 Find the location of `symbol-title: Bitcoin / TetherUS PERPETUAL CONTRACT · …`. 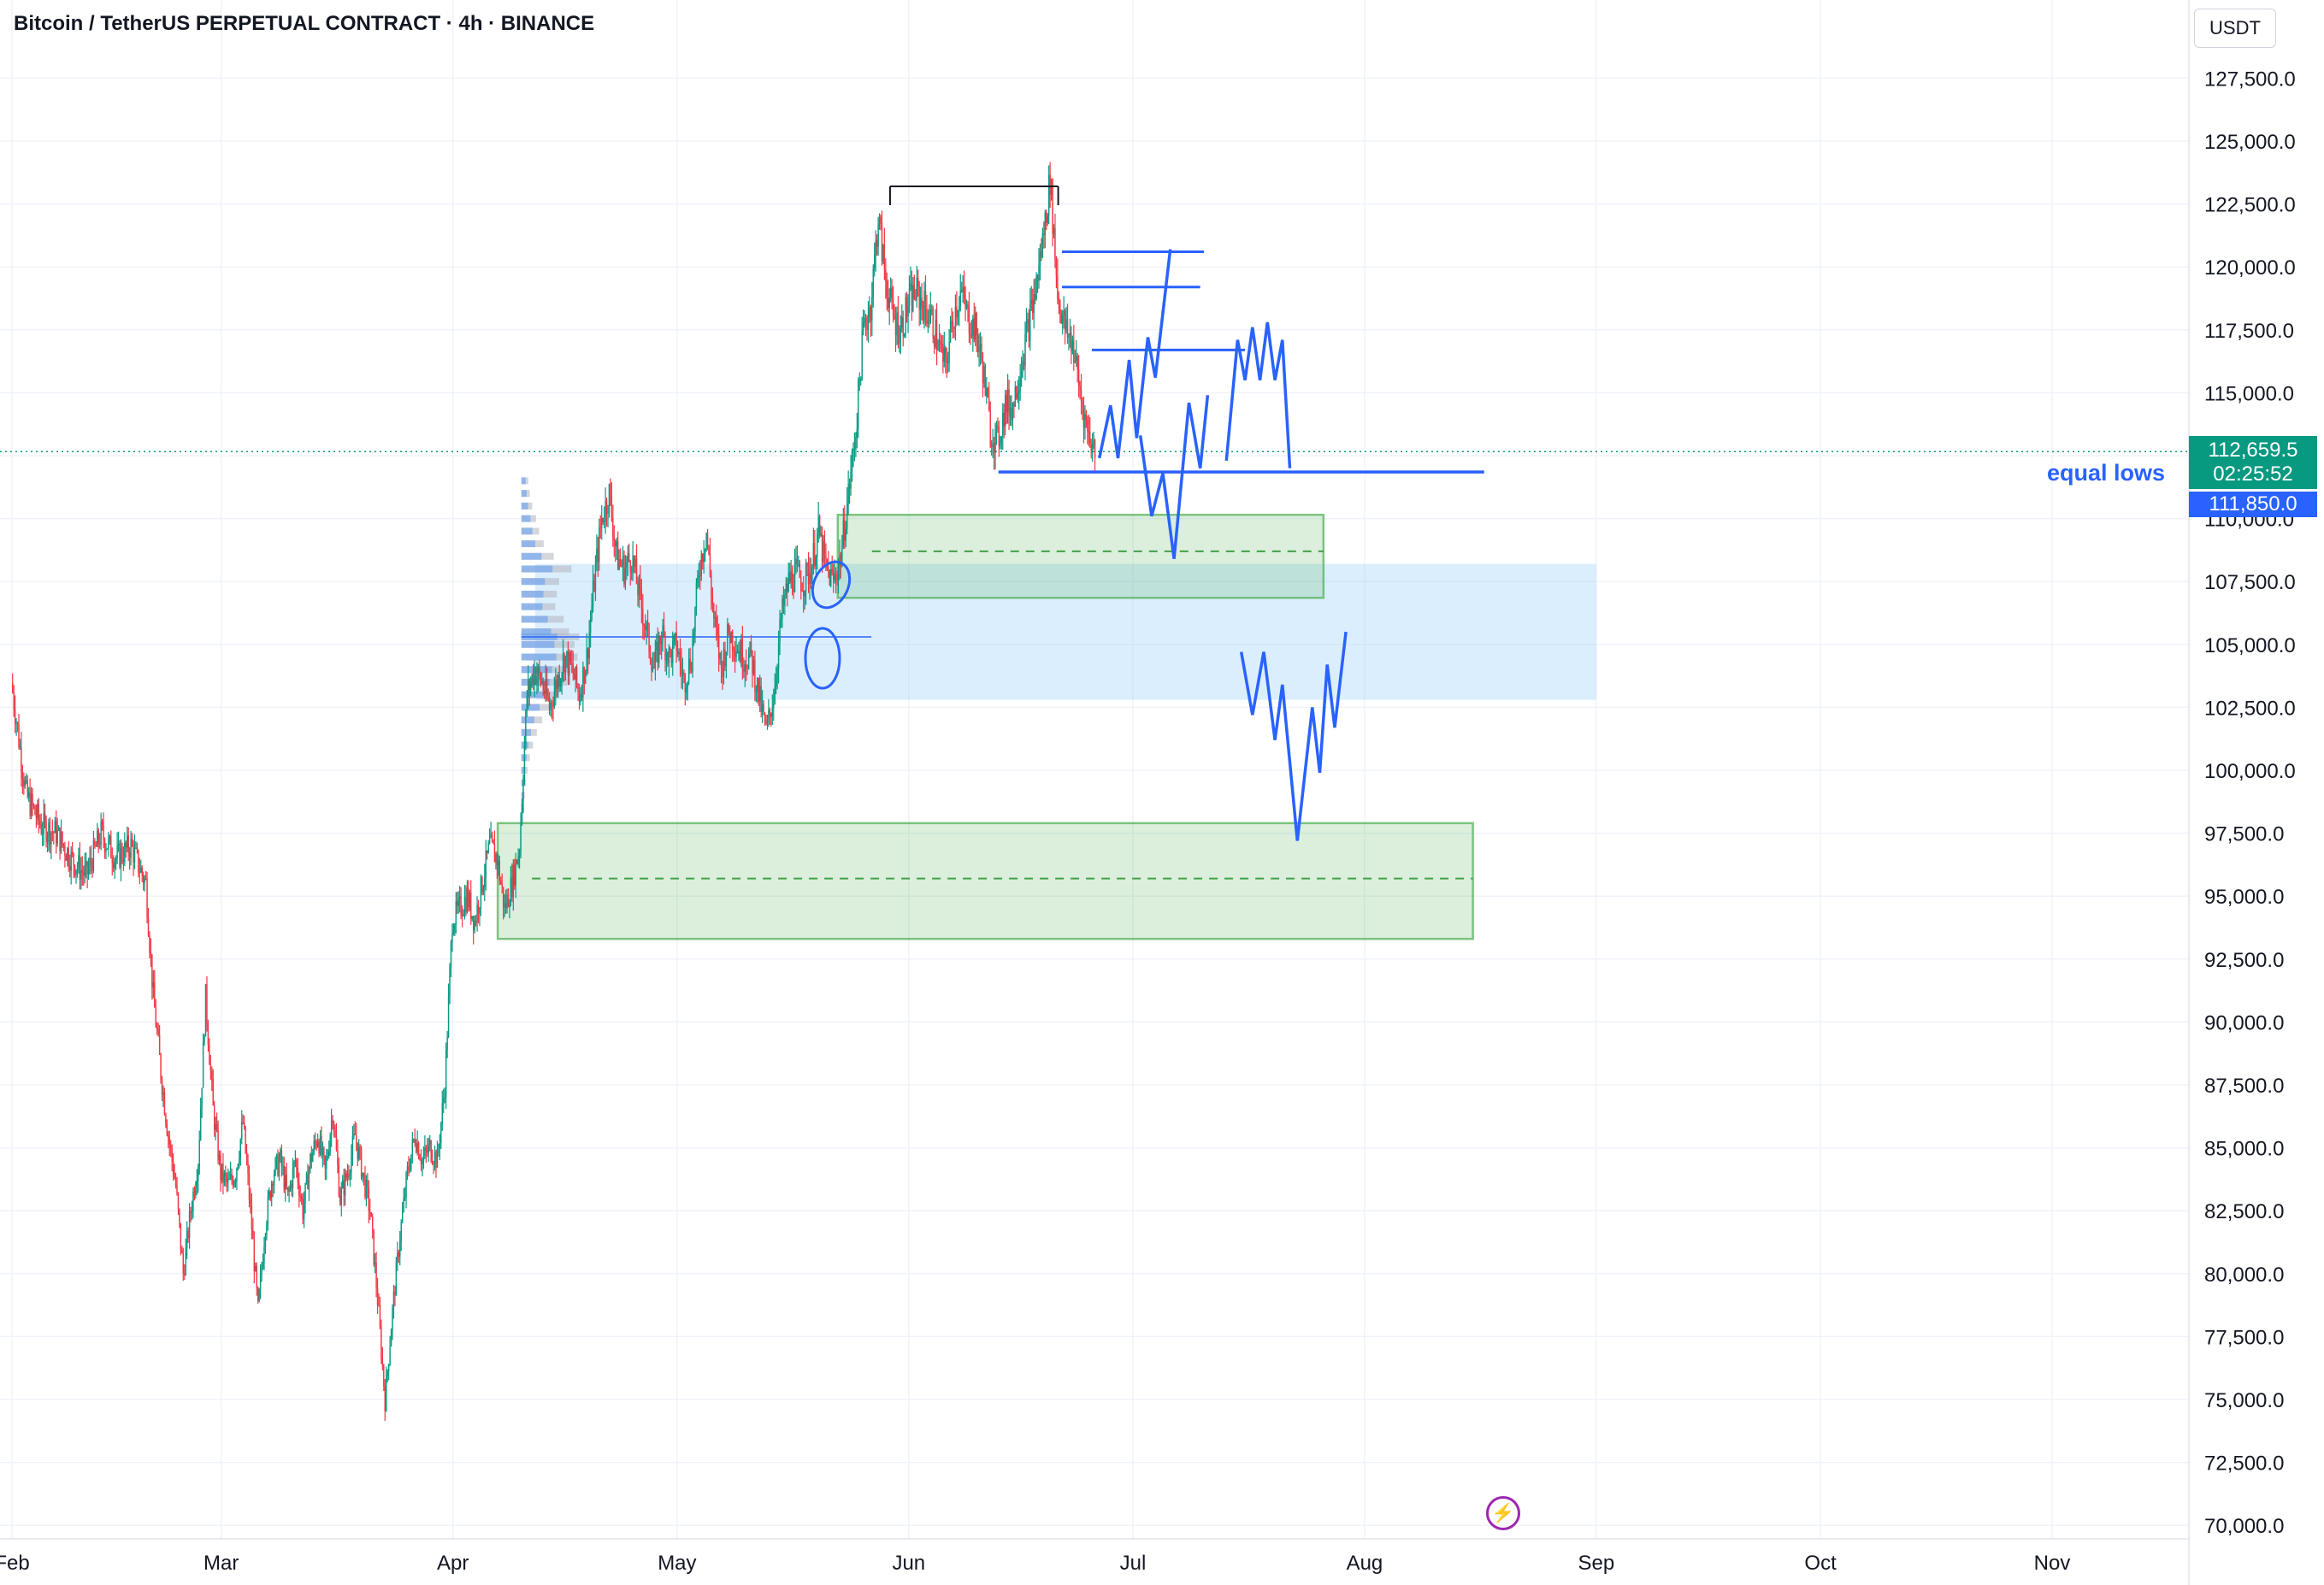

symbol-title: Bitcoin / TetherUS PERPETUAL CONTRACT · … is located at coordinates (304, 23).